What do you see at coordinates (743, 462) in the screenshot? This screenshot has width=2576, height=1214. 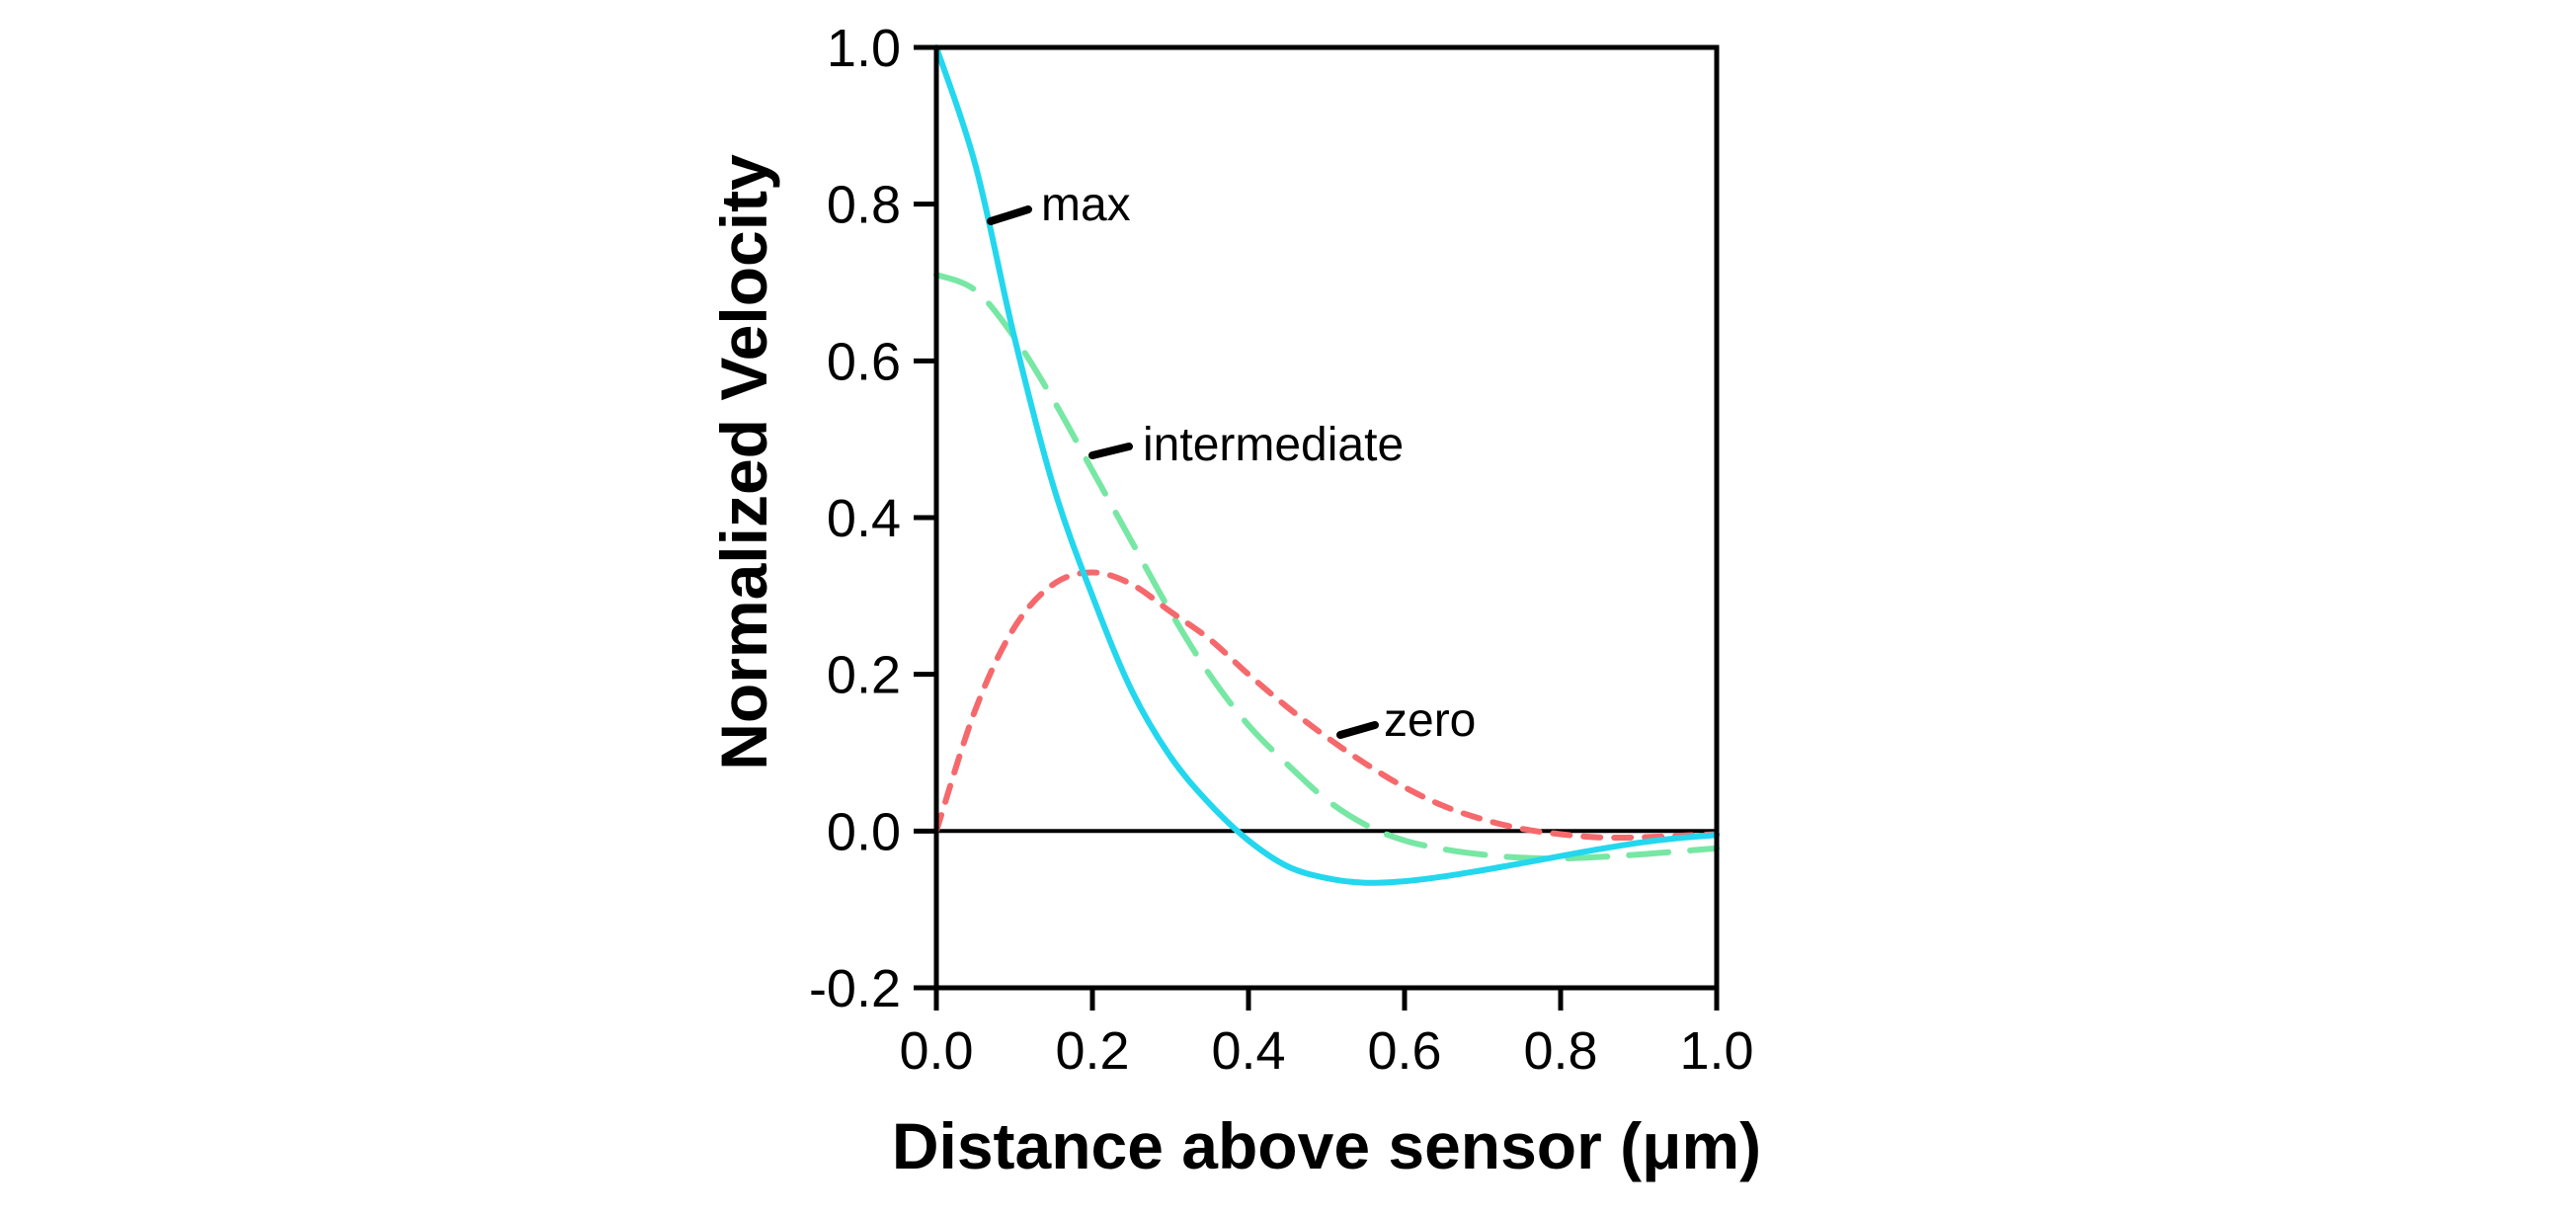 I see `y-axis-title: Normalized Velocity` at bounding box center [743, 462].